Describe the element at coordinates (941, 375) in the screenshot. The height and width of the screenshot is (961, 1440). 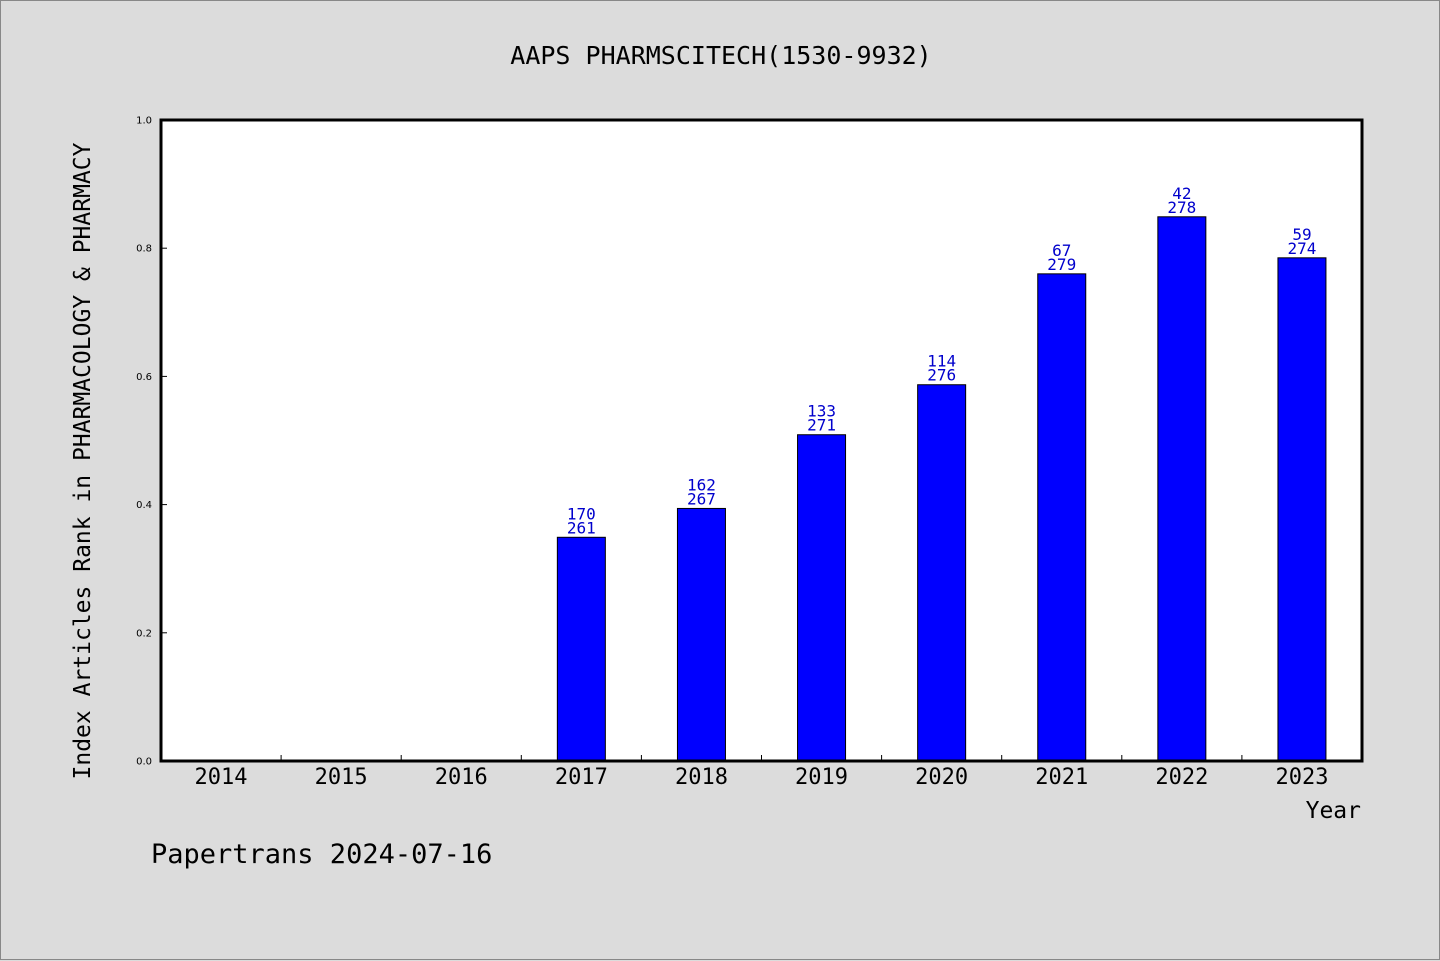
I see `bar-total-label: 276` at that location.